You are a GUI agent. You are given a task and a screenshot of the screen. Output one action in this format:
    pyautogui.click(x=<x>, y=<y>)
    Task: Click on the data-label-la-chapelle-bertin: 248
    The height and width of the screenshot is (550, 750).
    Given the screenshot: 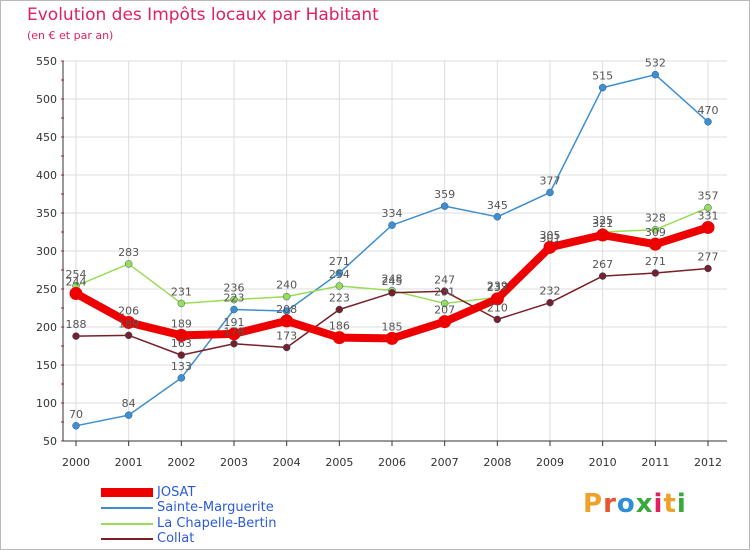 What is the action you would take?
    pyautogui.click(x=392, y=279)
    